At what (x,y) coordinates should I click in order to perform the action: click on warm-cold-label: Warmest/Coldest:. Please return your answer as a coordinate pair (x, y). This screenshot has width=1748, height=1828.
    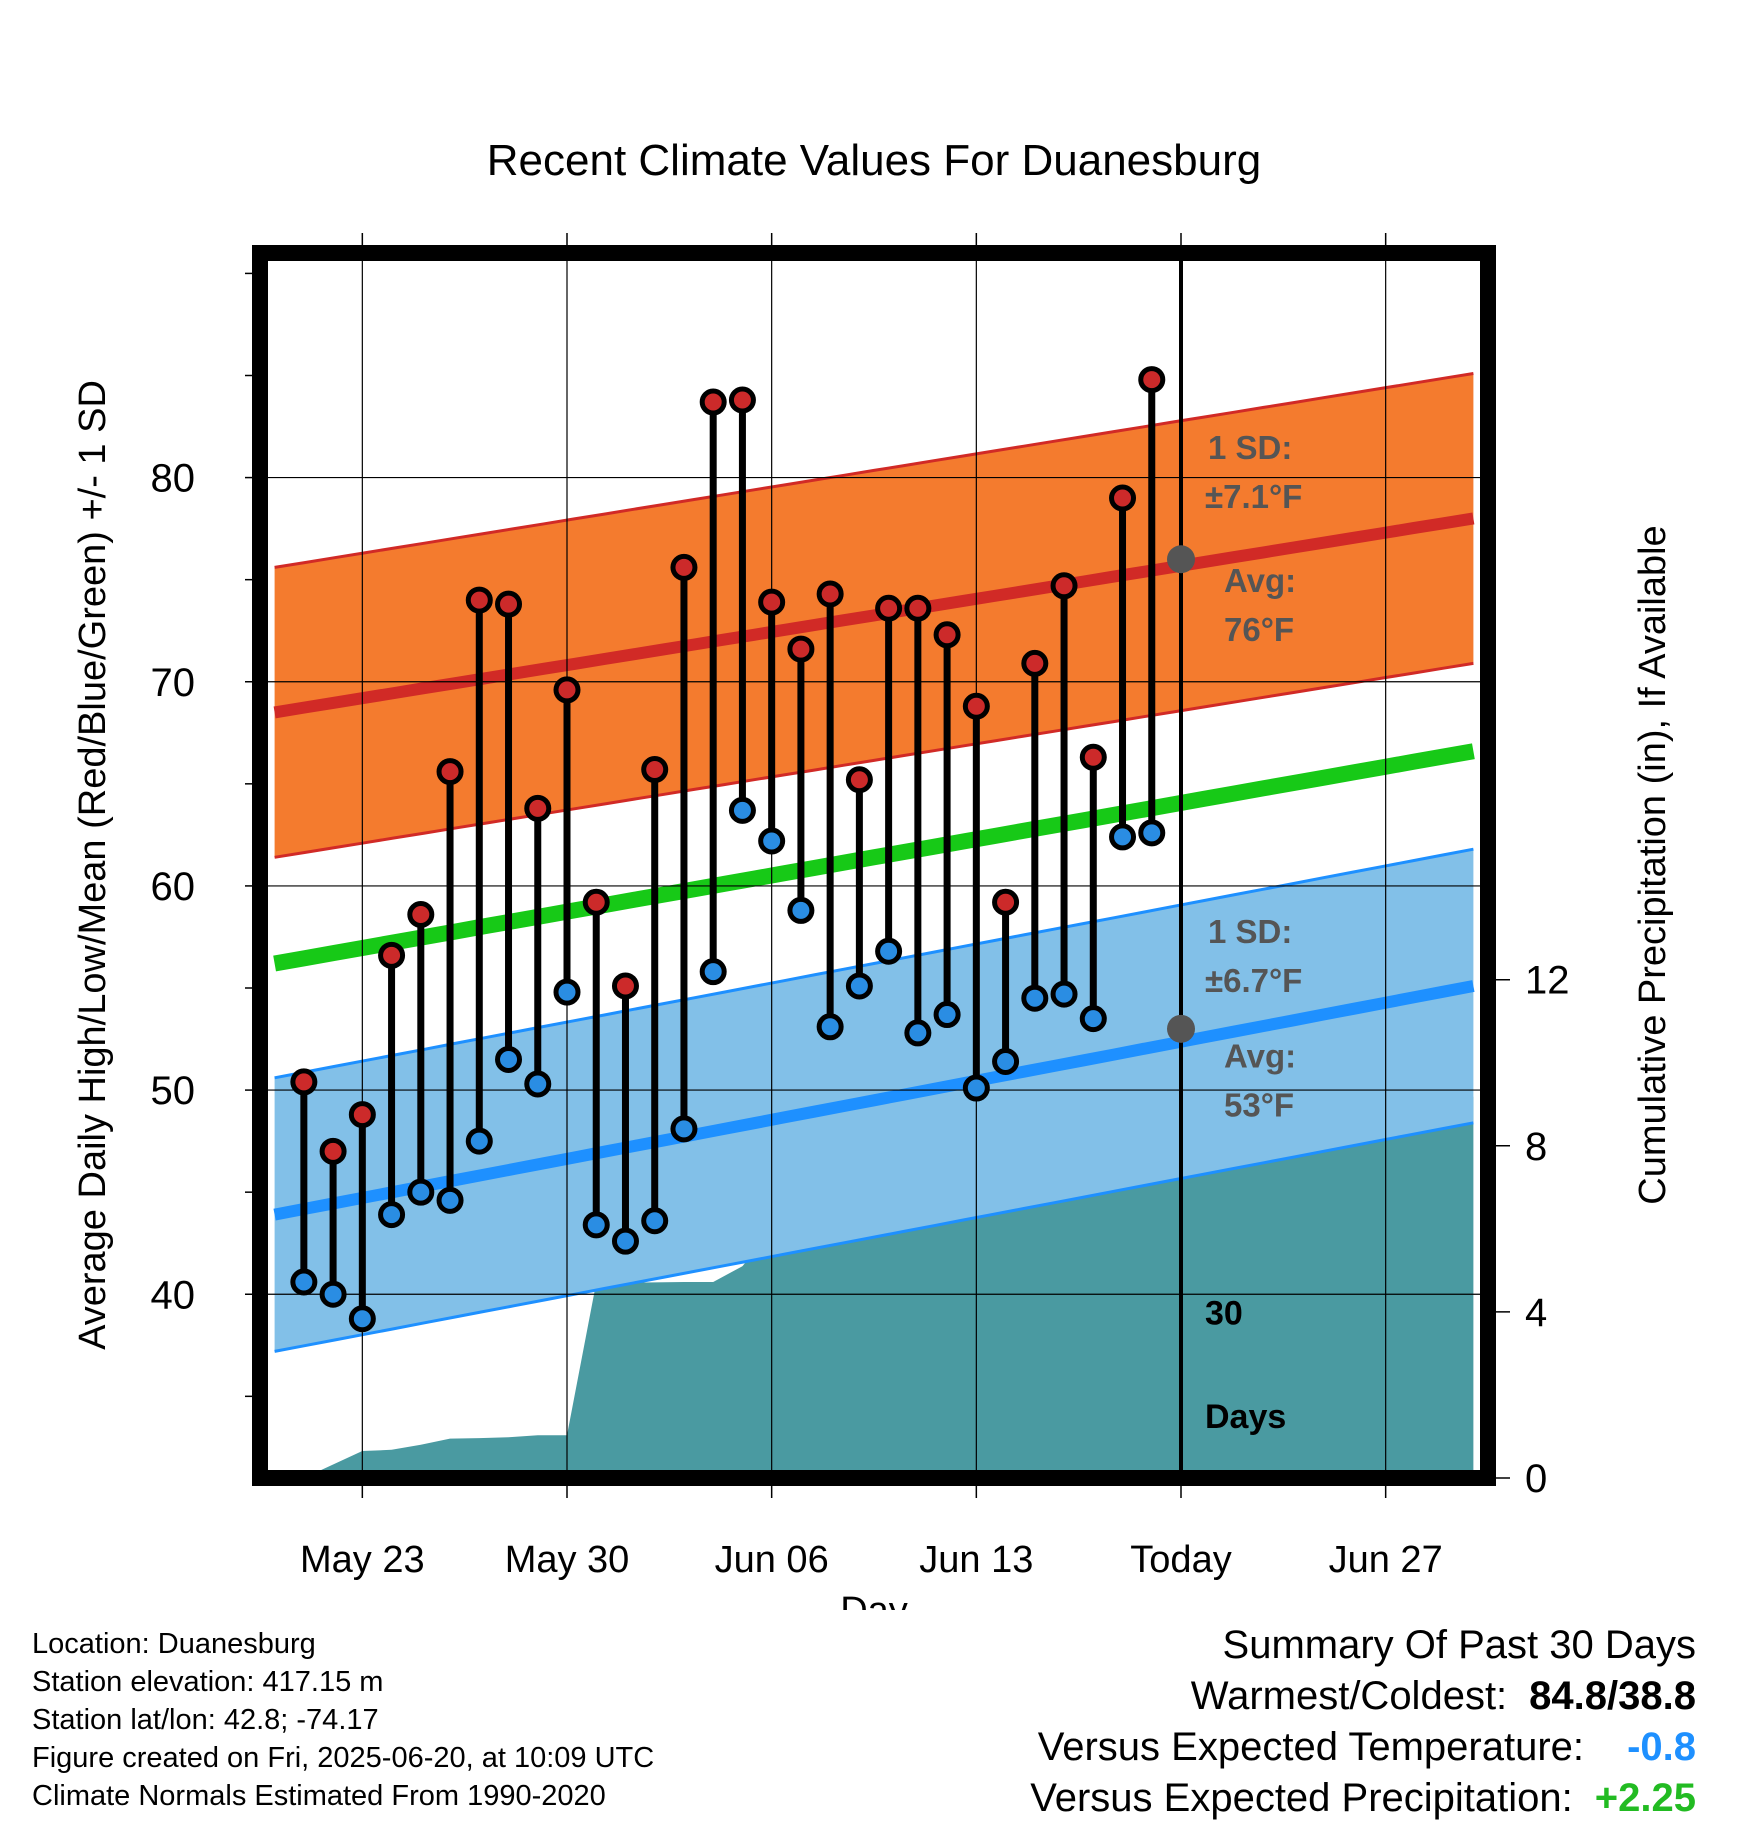
    Looking at the image, I should click on (1349, 1696).